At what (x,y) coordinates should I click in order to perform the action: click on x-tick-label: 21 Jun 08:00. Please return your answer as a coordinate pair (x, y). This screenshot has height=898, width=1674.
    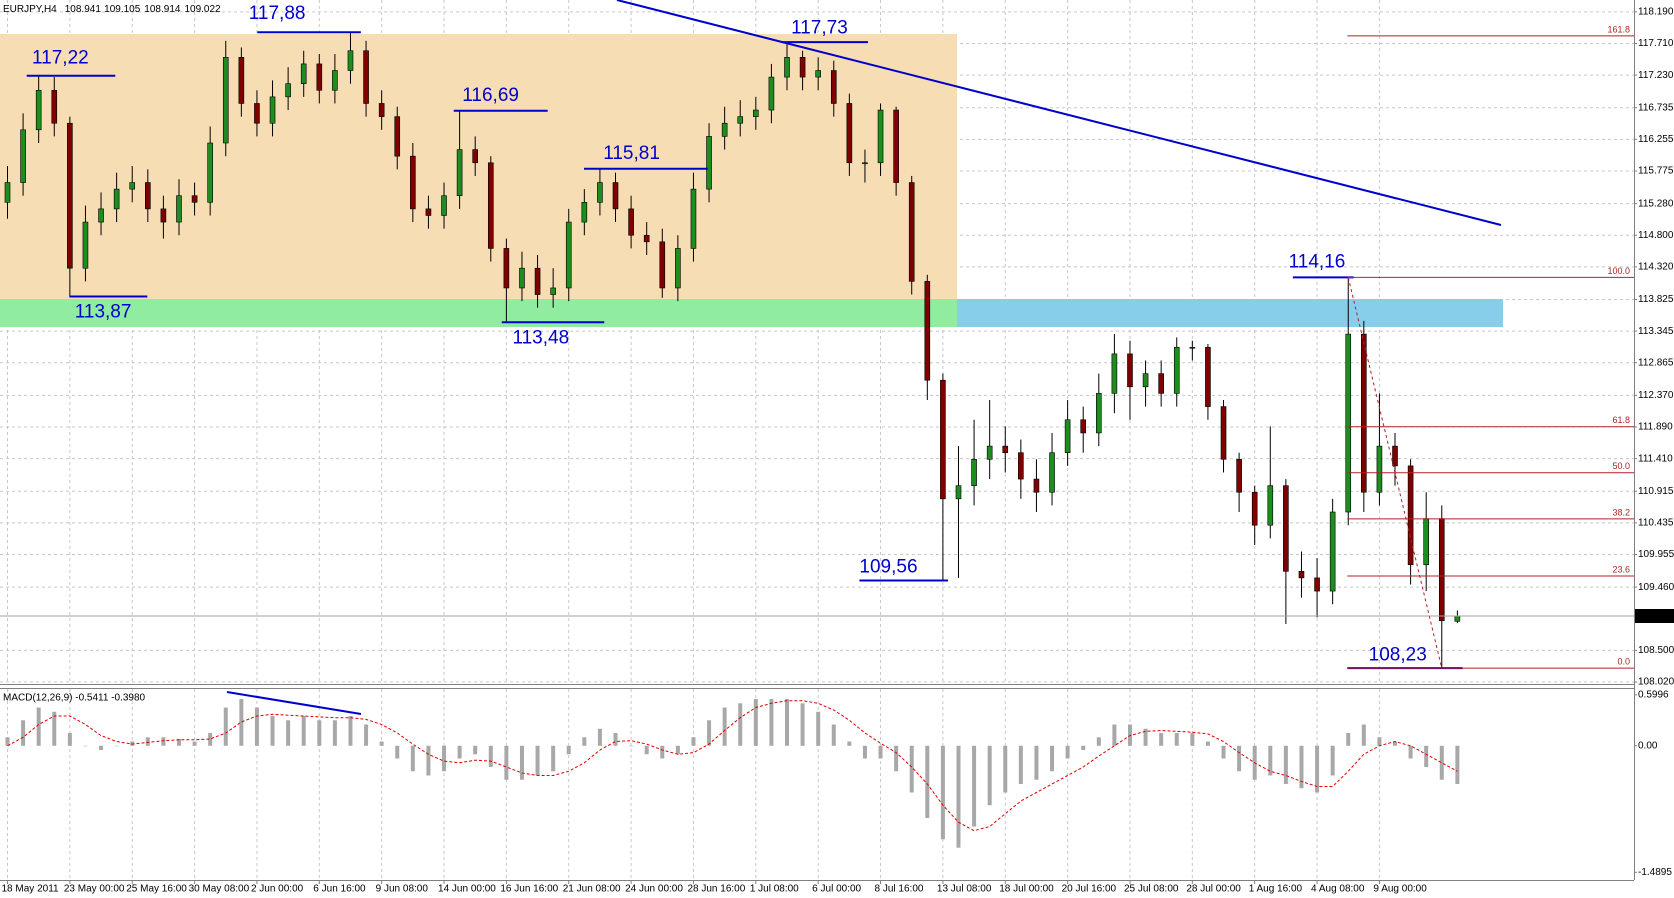
    Looking at the image, I should click on (592, 889).